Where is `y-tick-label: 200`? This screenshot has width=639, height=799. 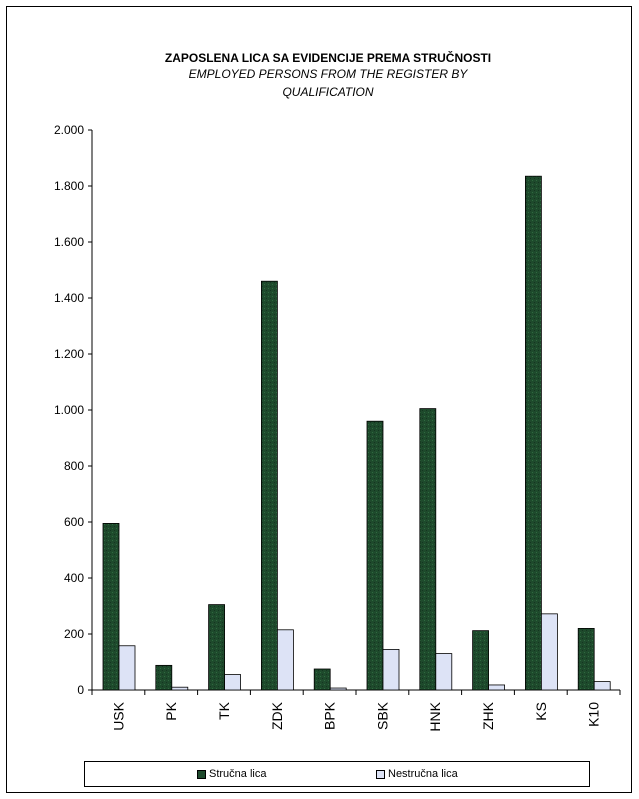 y-tick-label: 200 is located at coordinates (74, 634).